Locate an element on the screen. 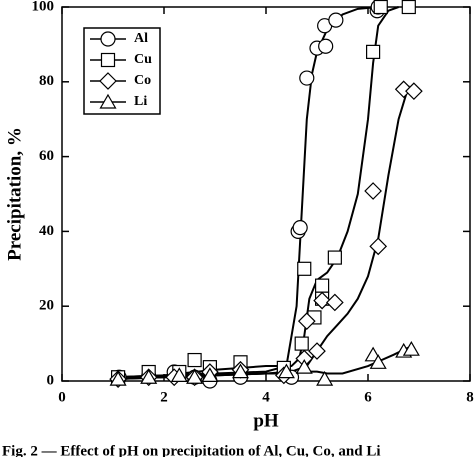  legend-label: Cu is located at coordinates (143, 59).